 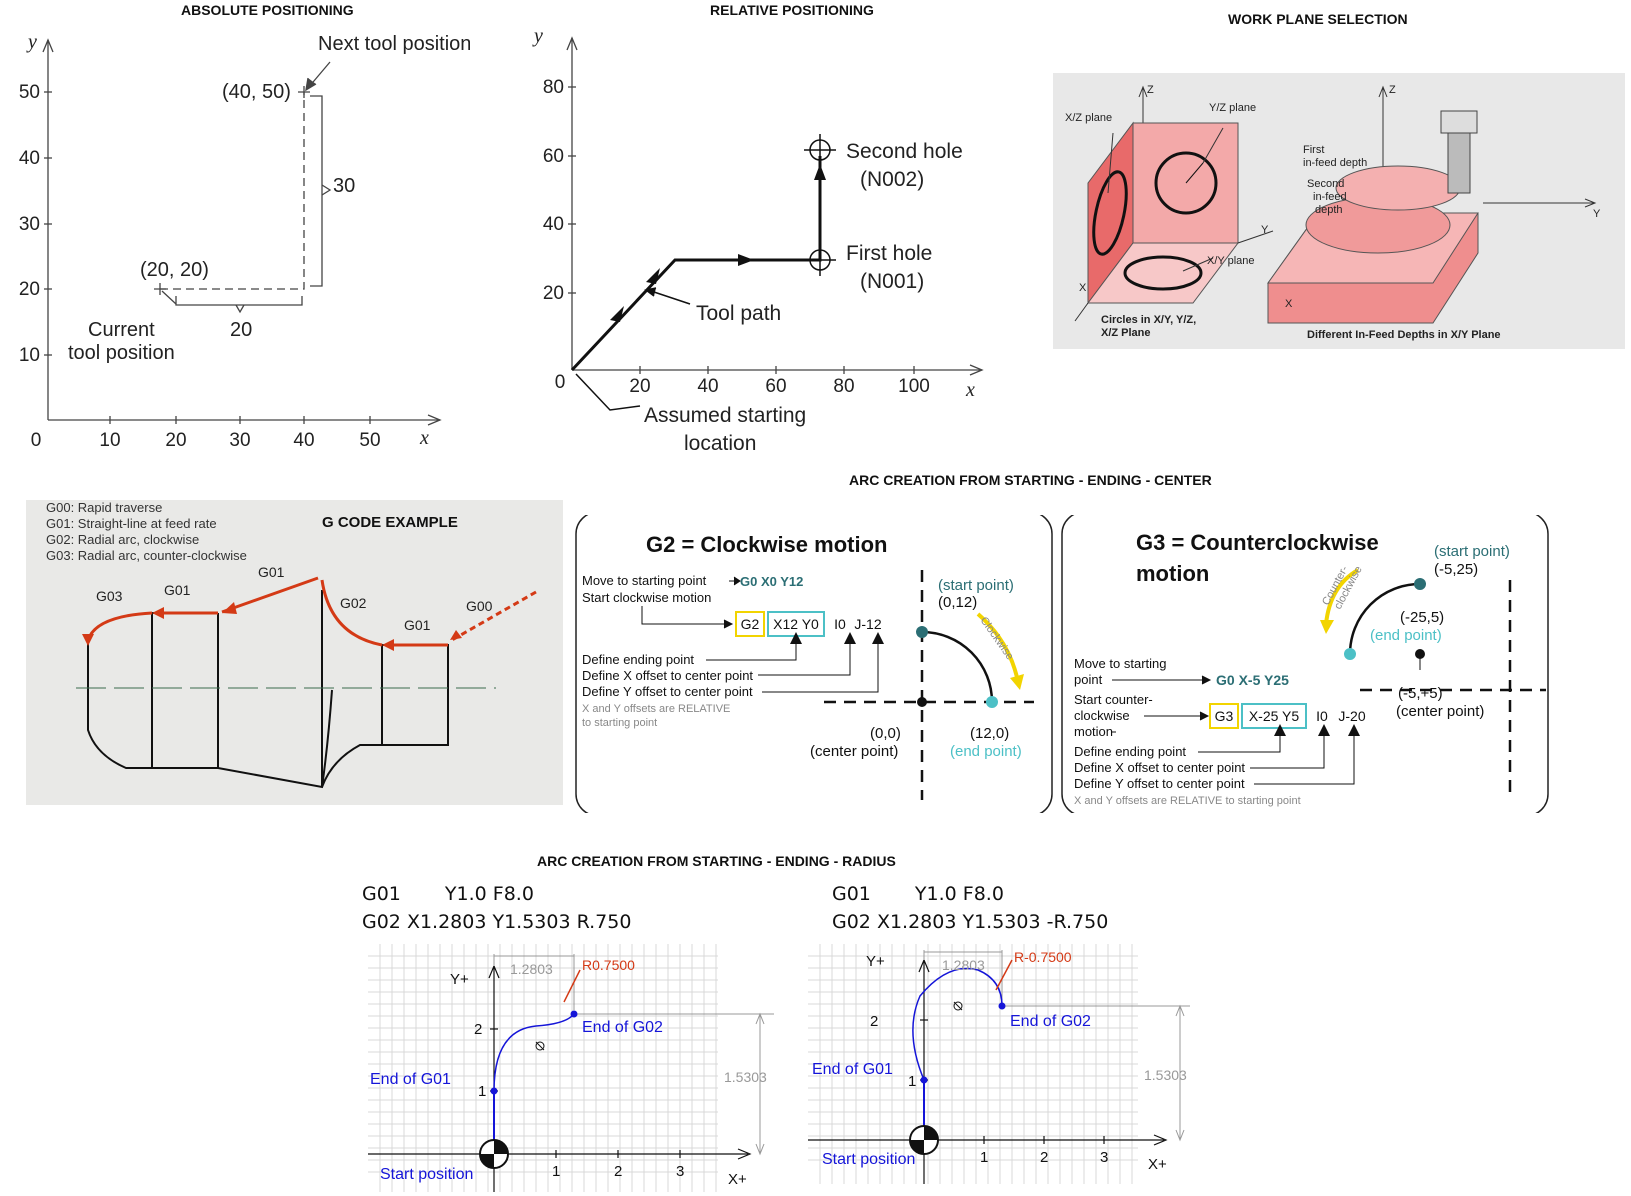 What do you see at coordinates (109, 440) in the screenshot?
I see `abs-xtick: 10` at bounding box center [109, 440].